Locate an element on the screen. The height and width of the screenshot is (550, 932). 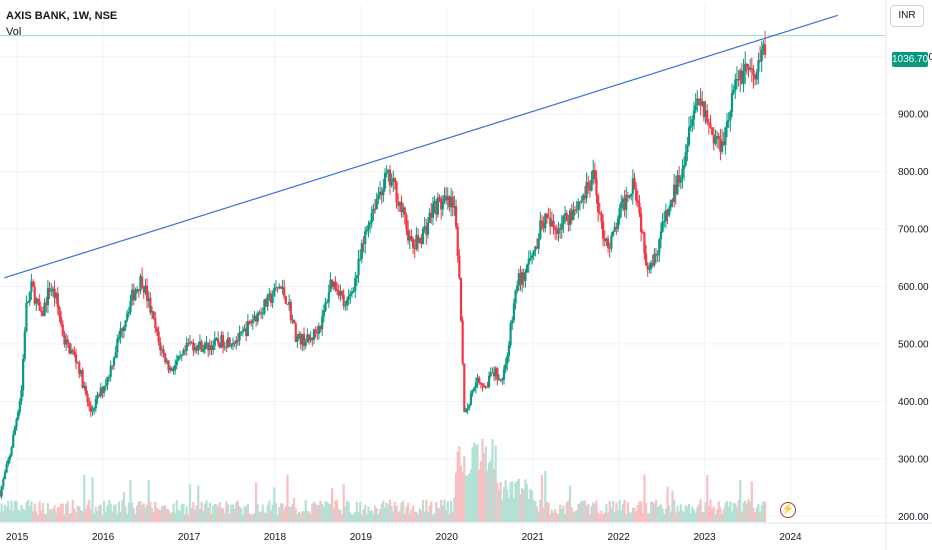
symbol-title: AXIS BANK, 1W, NSE is located at coordinates (62, 16).